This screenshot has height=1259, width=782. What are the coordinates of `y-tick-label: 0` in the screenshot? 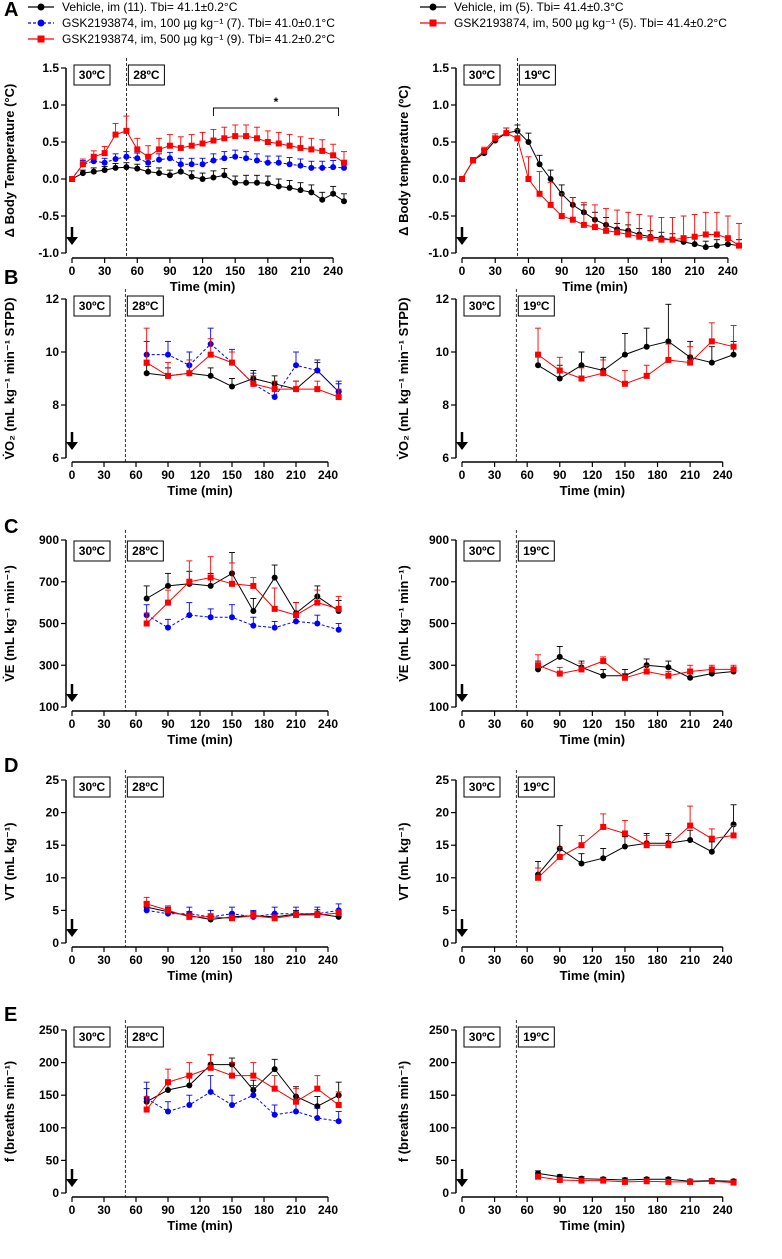 It's located at (445, 1193).